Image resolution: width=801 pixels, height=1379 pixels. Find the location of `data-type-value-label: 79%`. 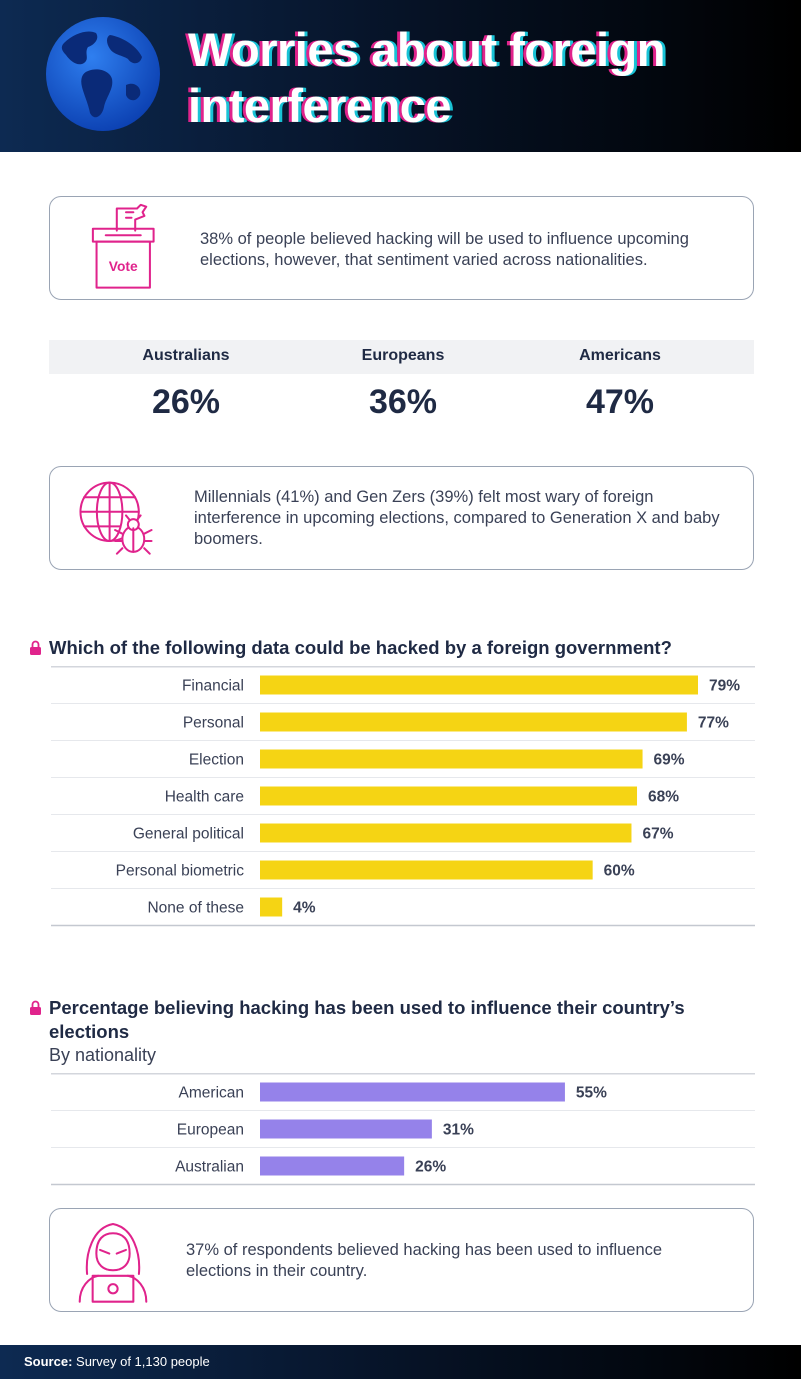

data-type-value-label: 79% is located at coordinates (724, 686).